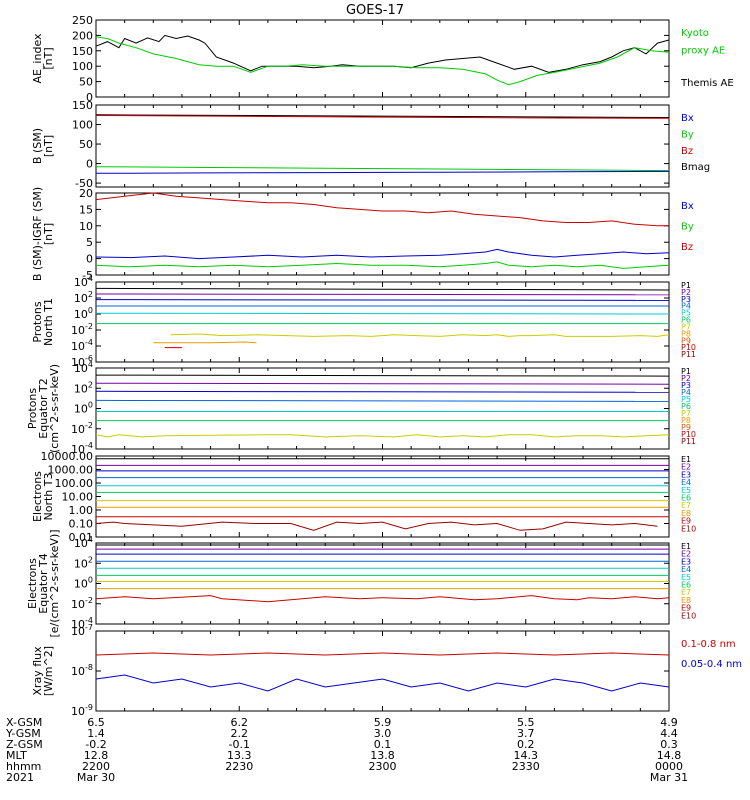  Describe the element at coordinates (707, 83) in the screenshot. I see `legend-entry: Themis AE` at that location.